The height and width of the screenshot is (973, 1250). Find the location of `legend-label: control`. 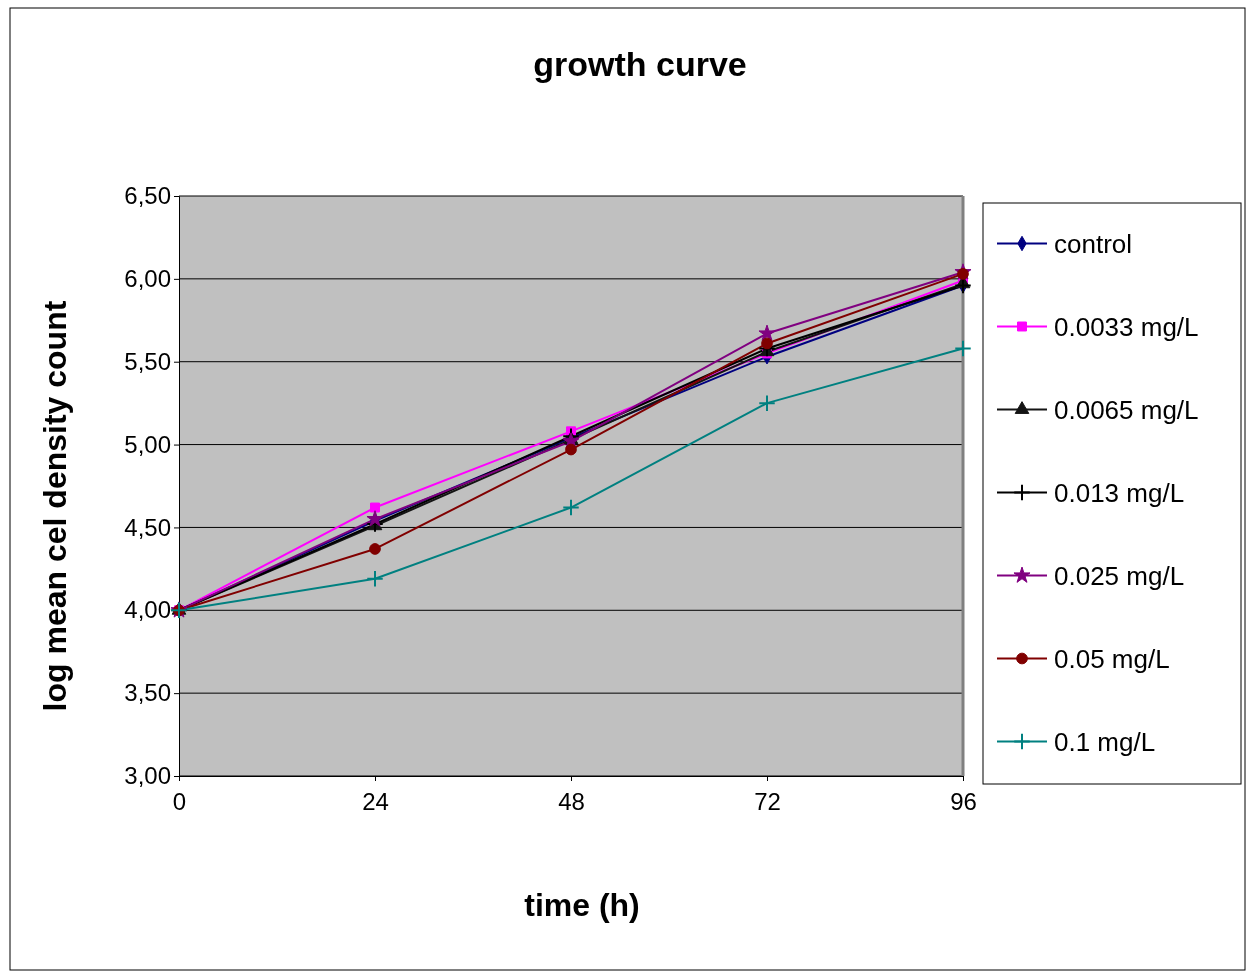

legend-label: control is located at coordinates (1093, 243).